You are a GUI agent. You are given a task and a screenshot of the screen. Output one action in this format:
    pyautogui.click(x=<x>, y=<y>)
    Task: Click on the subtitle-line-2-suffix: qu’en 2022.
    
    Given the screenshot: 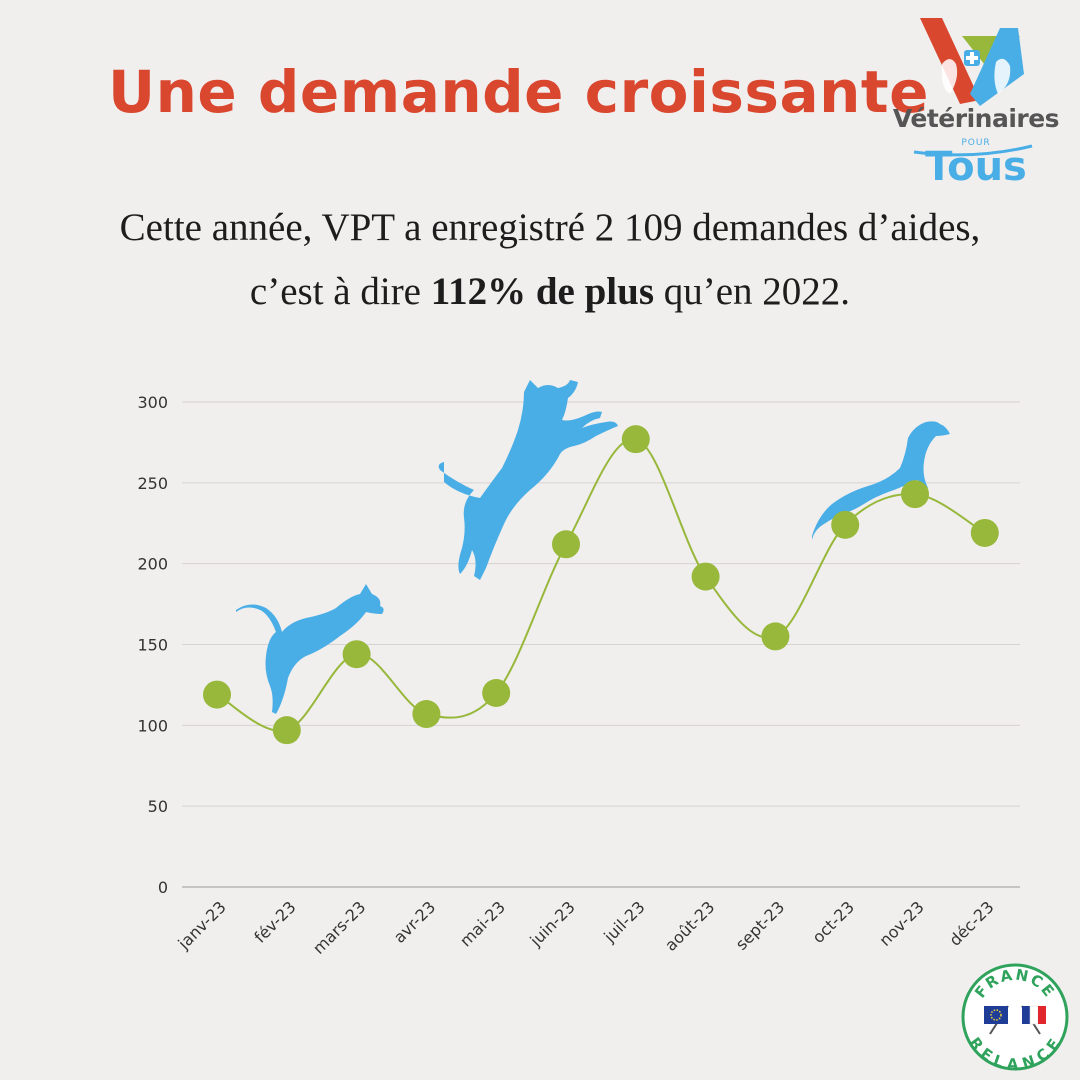 What is the action you would take?
    pyautogui.click(x=752, y=291)
    